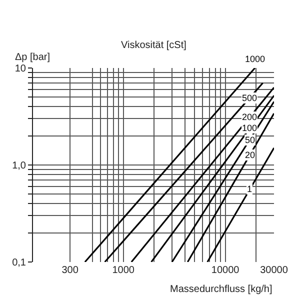  I want to click on x-tick-label: 10000, so click(225, 270).